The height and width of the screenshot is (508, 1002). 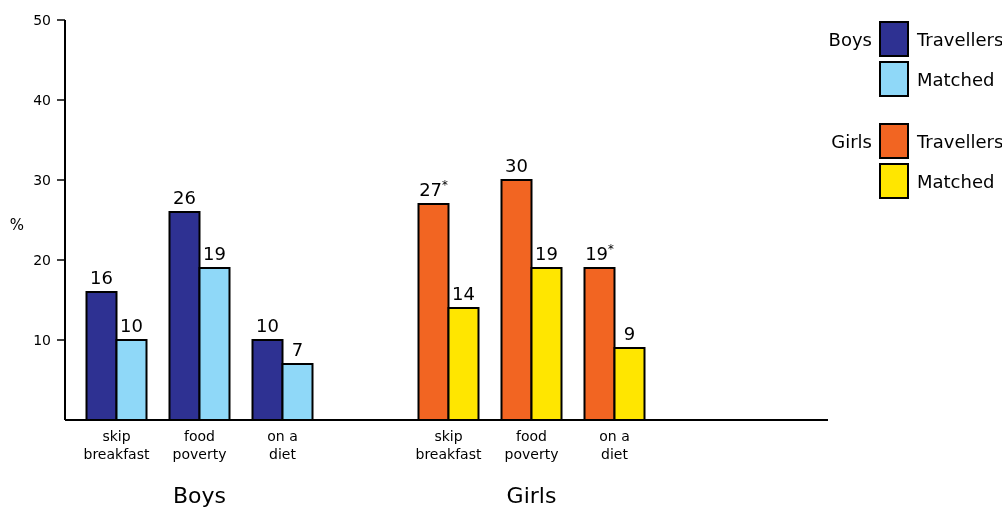 What do you see at coordinates (17, 225) in the screenshot?
I see `y-axis-title: %` at bounding box center [17, 225].